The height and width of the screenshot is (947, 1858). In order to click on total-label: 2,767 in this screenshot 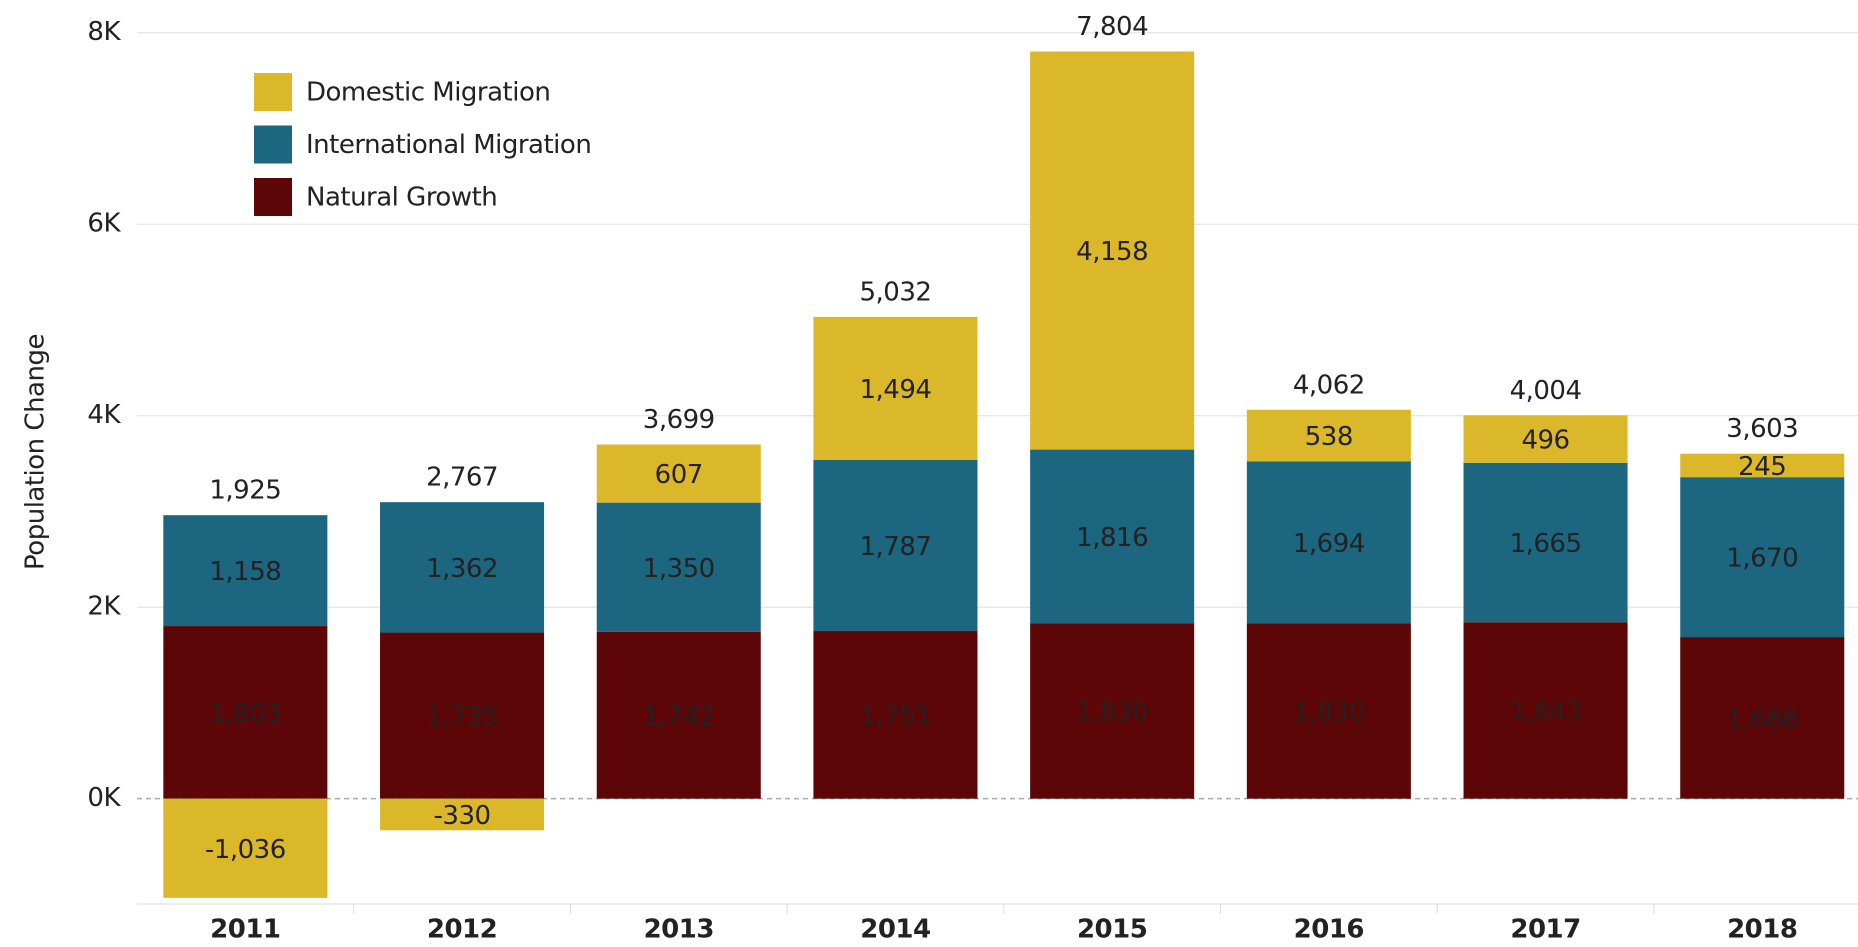, I will do `click(462, 478)`.